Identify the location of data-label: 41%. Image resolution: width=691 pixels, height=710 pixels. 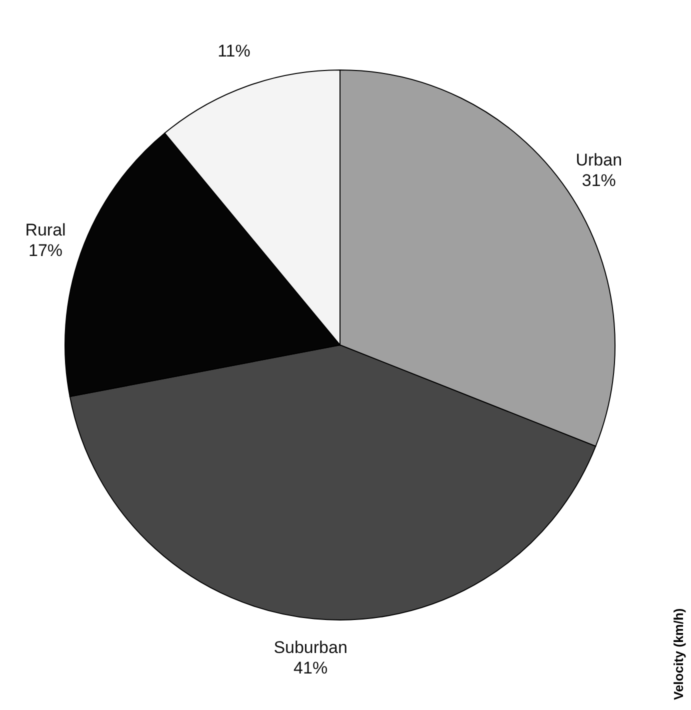
(311, 668).